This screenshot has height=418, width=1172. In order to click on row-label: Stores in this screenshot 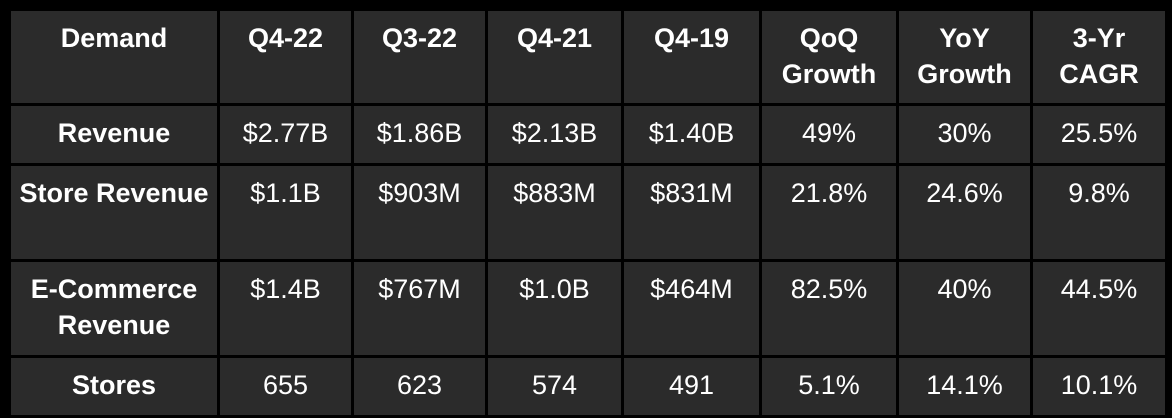, I will do `click(114, 386)`.